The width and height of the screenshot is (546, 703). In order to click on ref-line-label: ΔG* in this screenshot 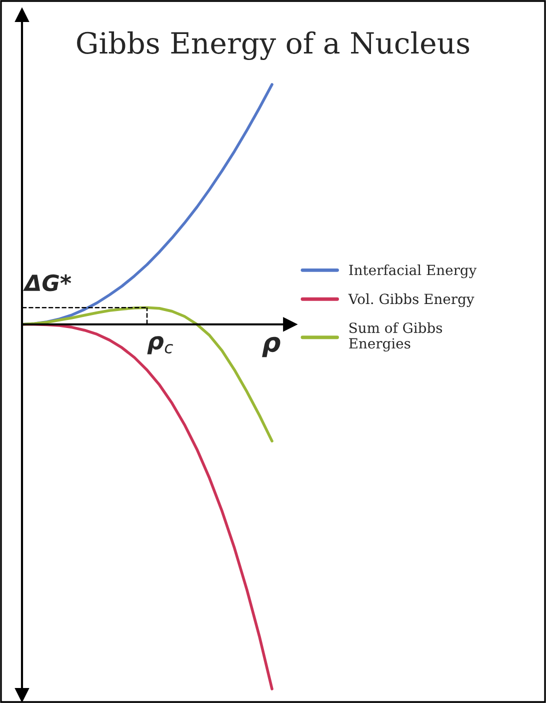, I will do `click(47, 283)`.